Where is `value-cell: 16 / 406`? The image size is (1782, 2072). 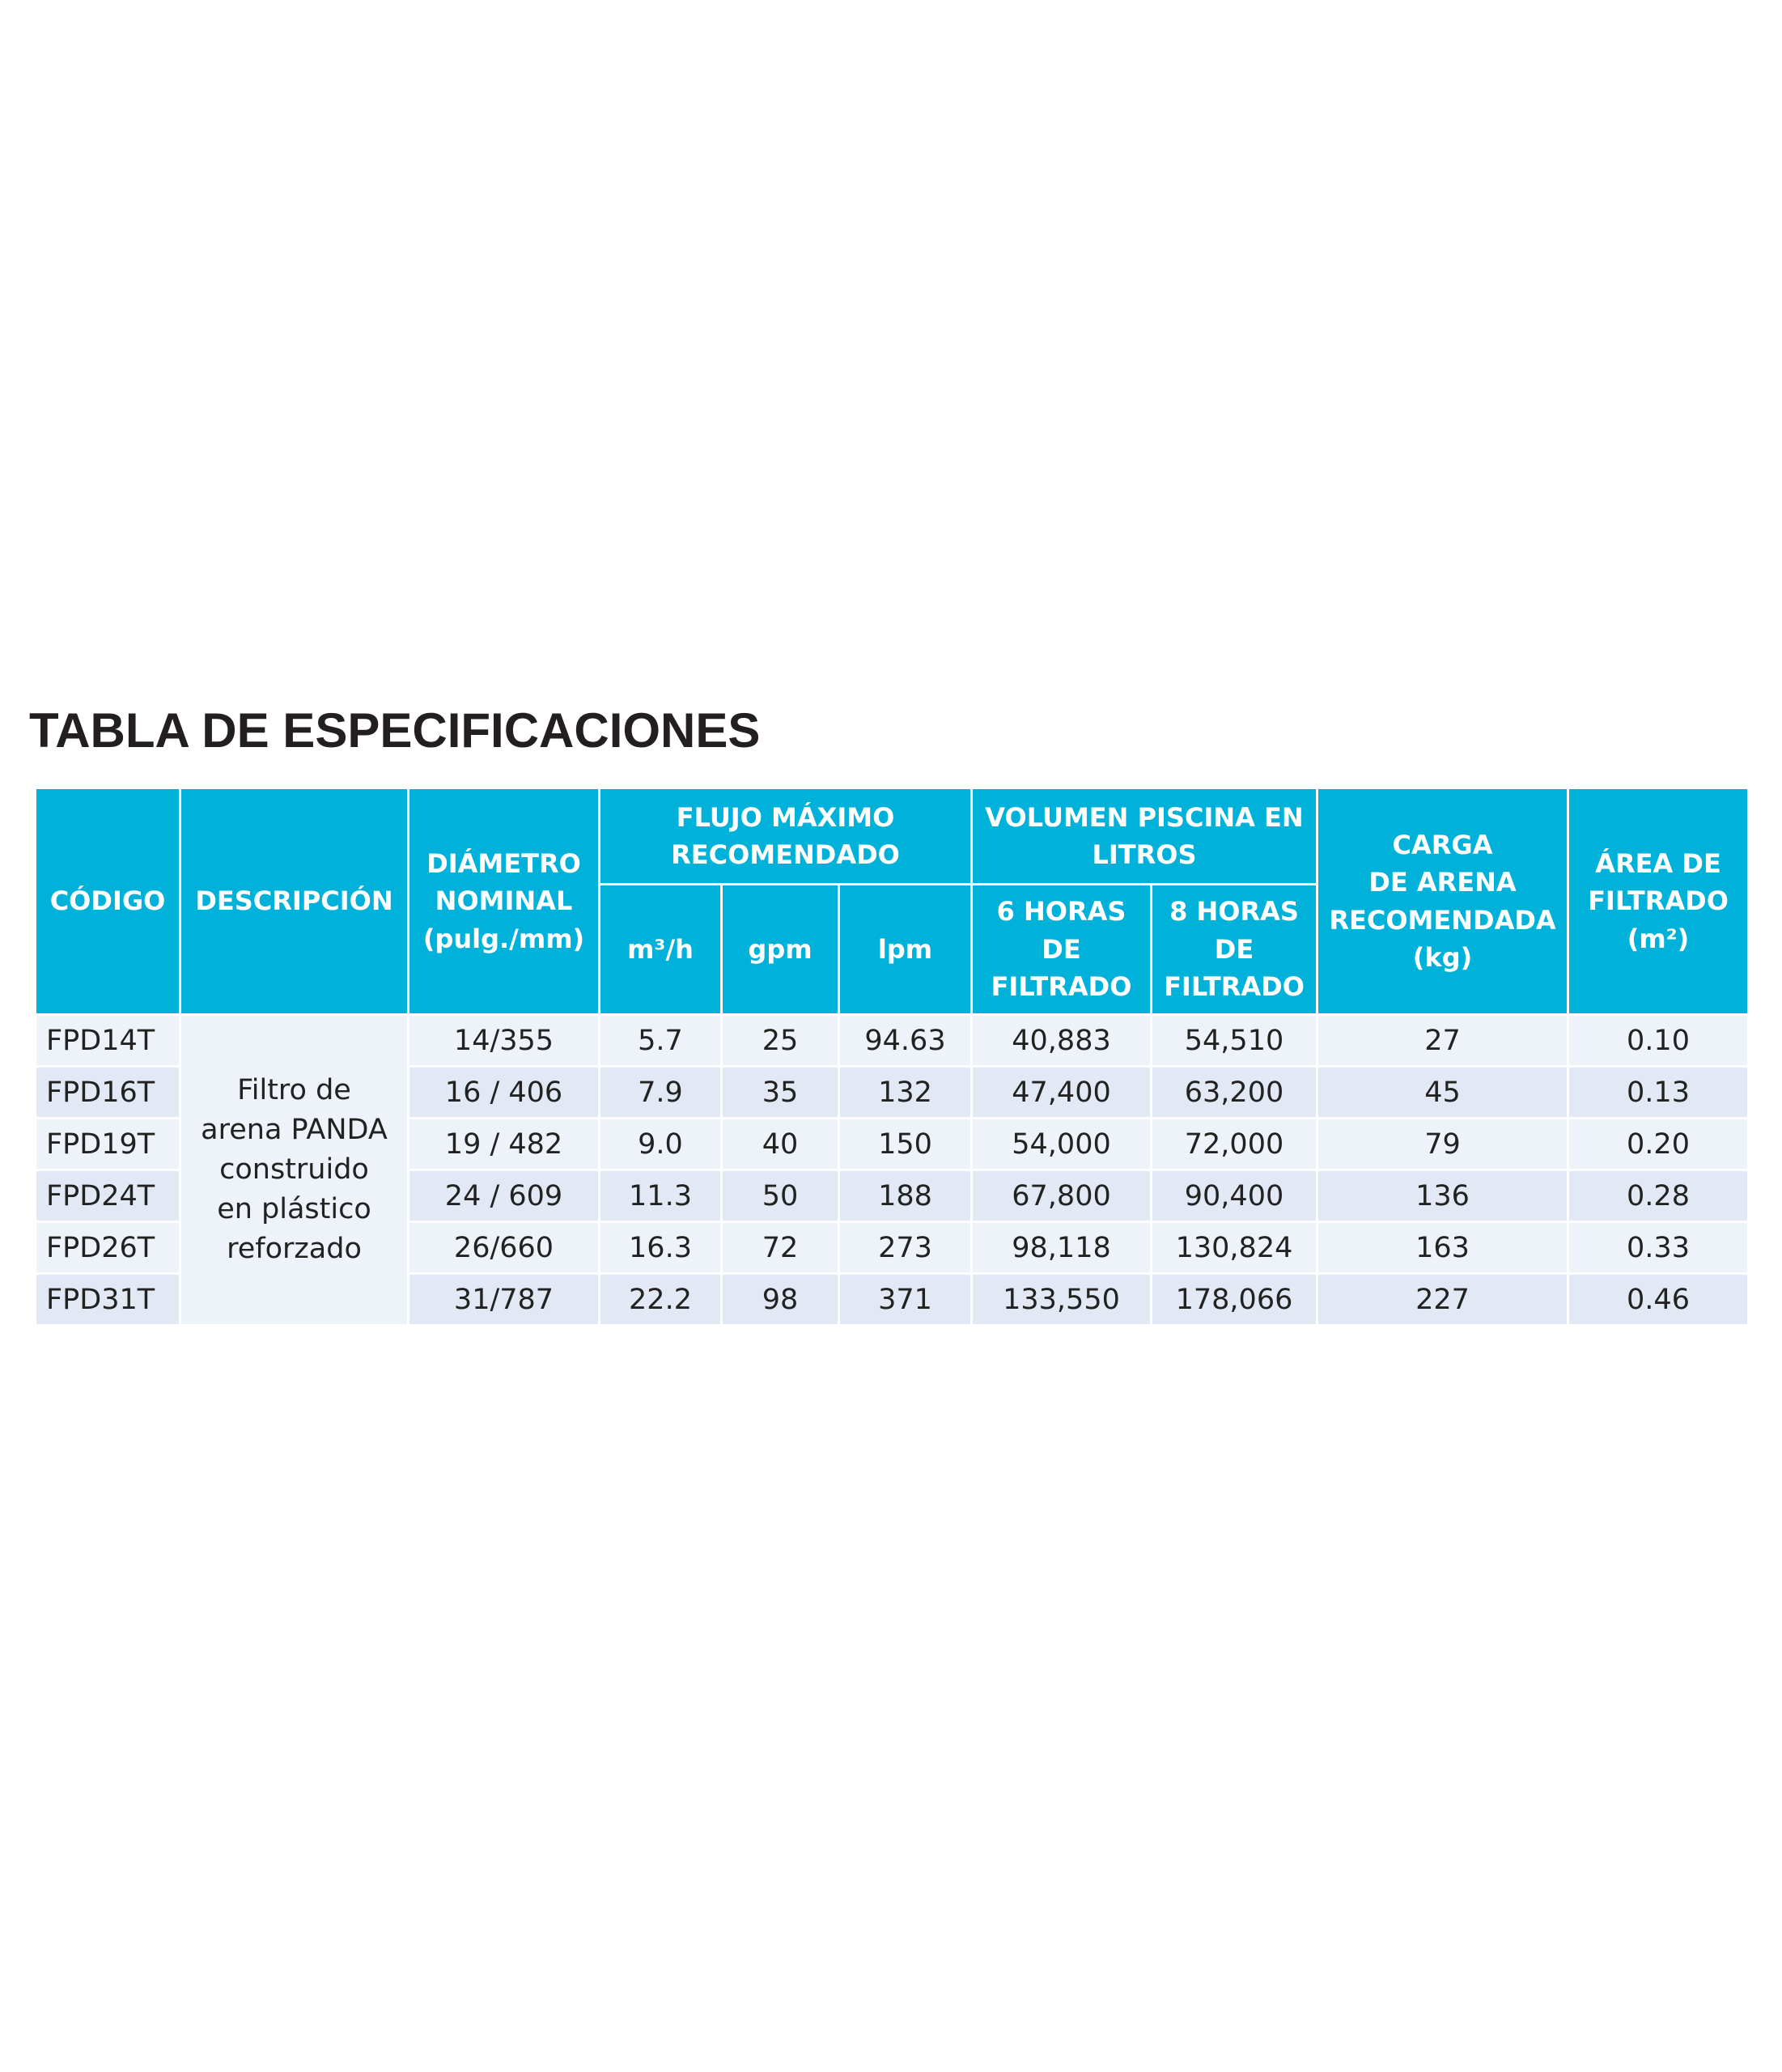 value-cell: 16 / 406 is located at coordinates (503, 1092).